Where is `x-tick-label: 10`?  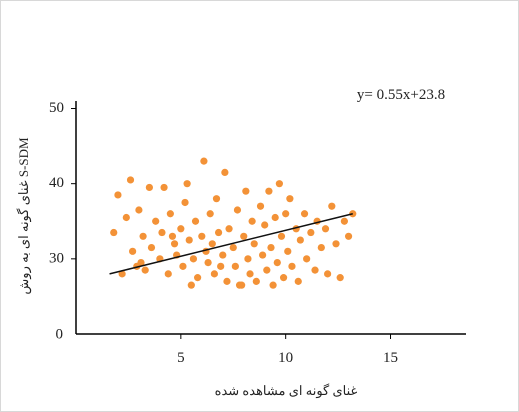
x-tick-label: 10 is located at coordinates (285, 358).